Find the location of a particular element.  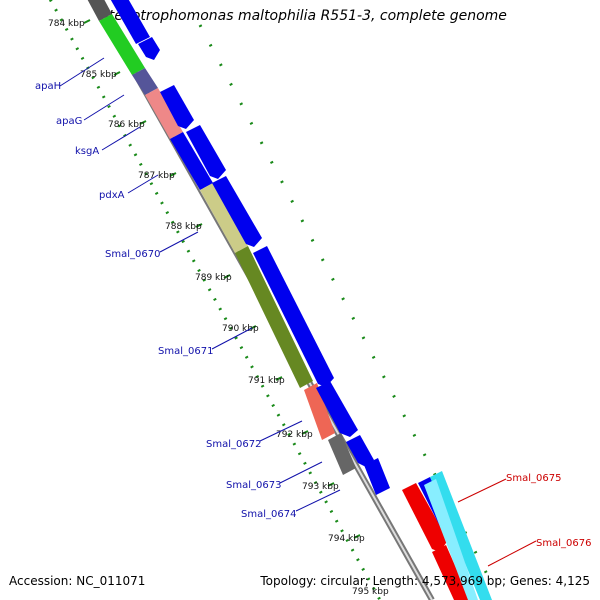

kbp-label-788: 788 kbp is located at coordinates (183, 227).